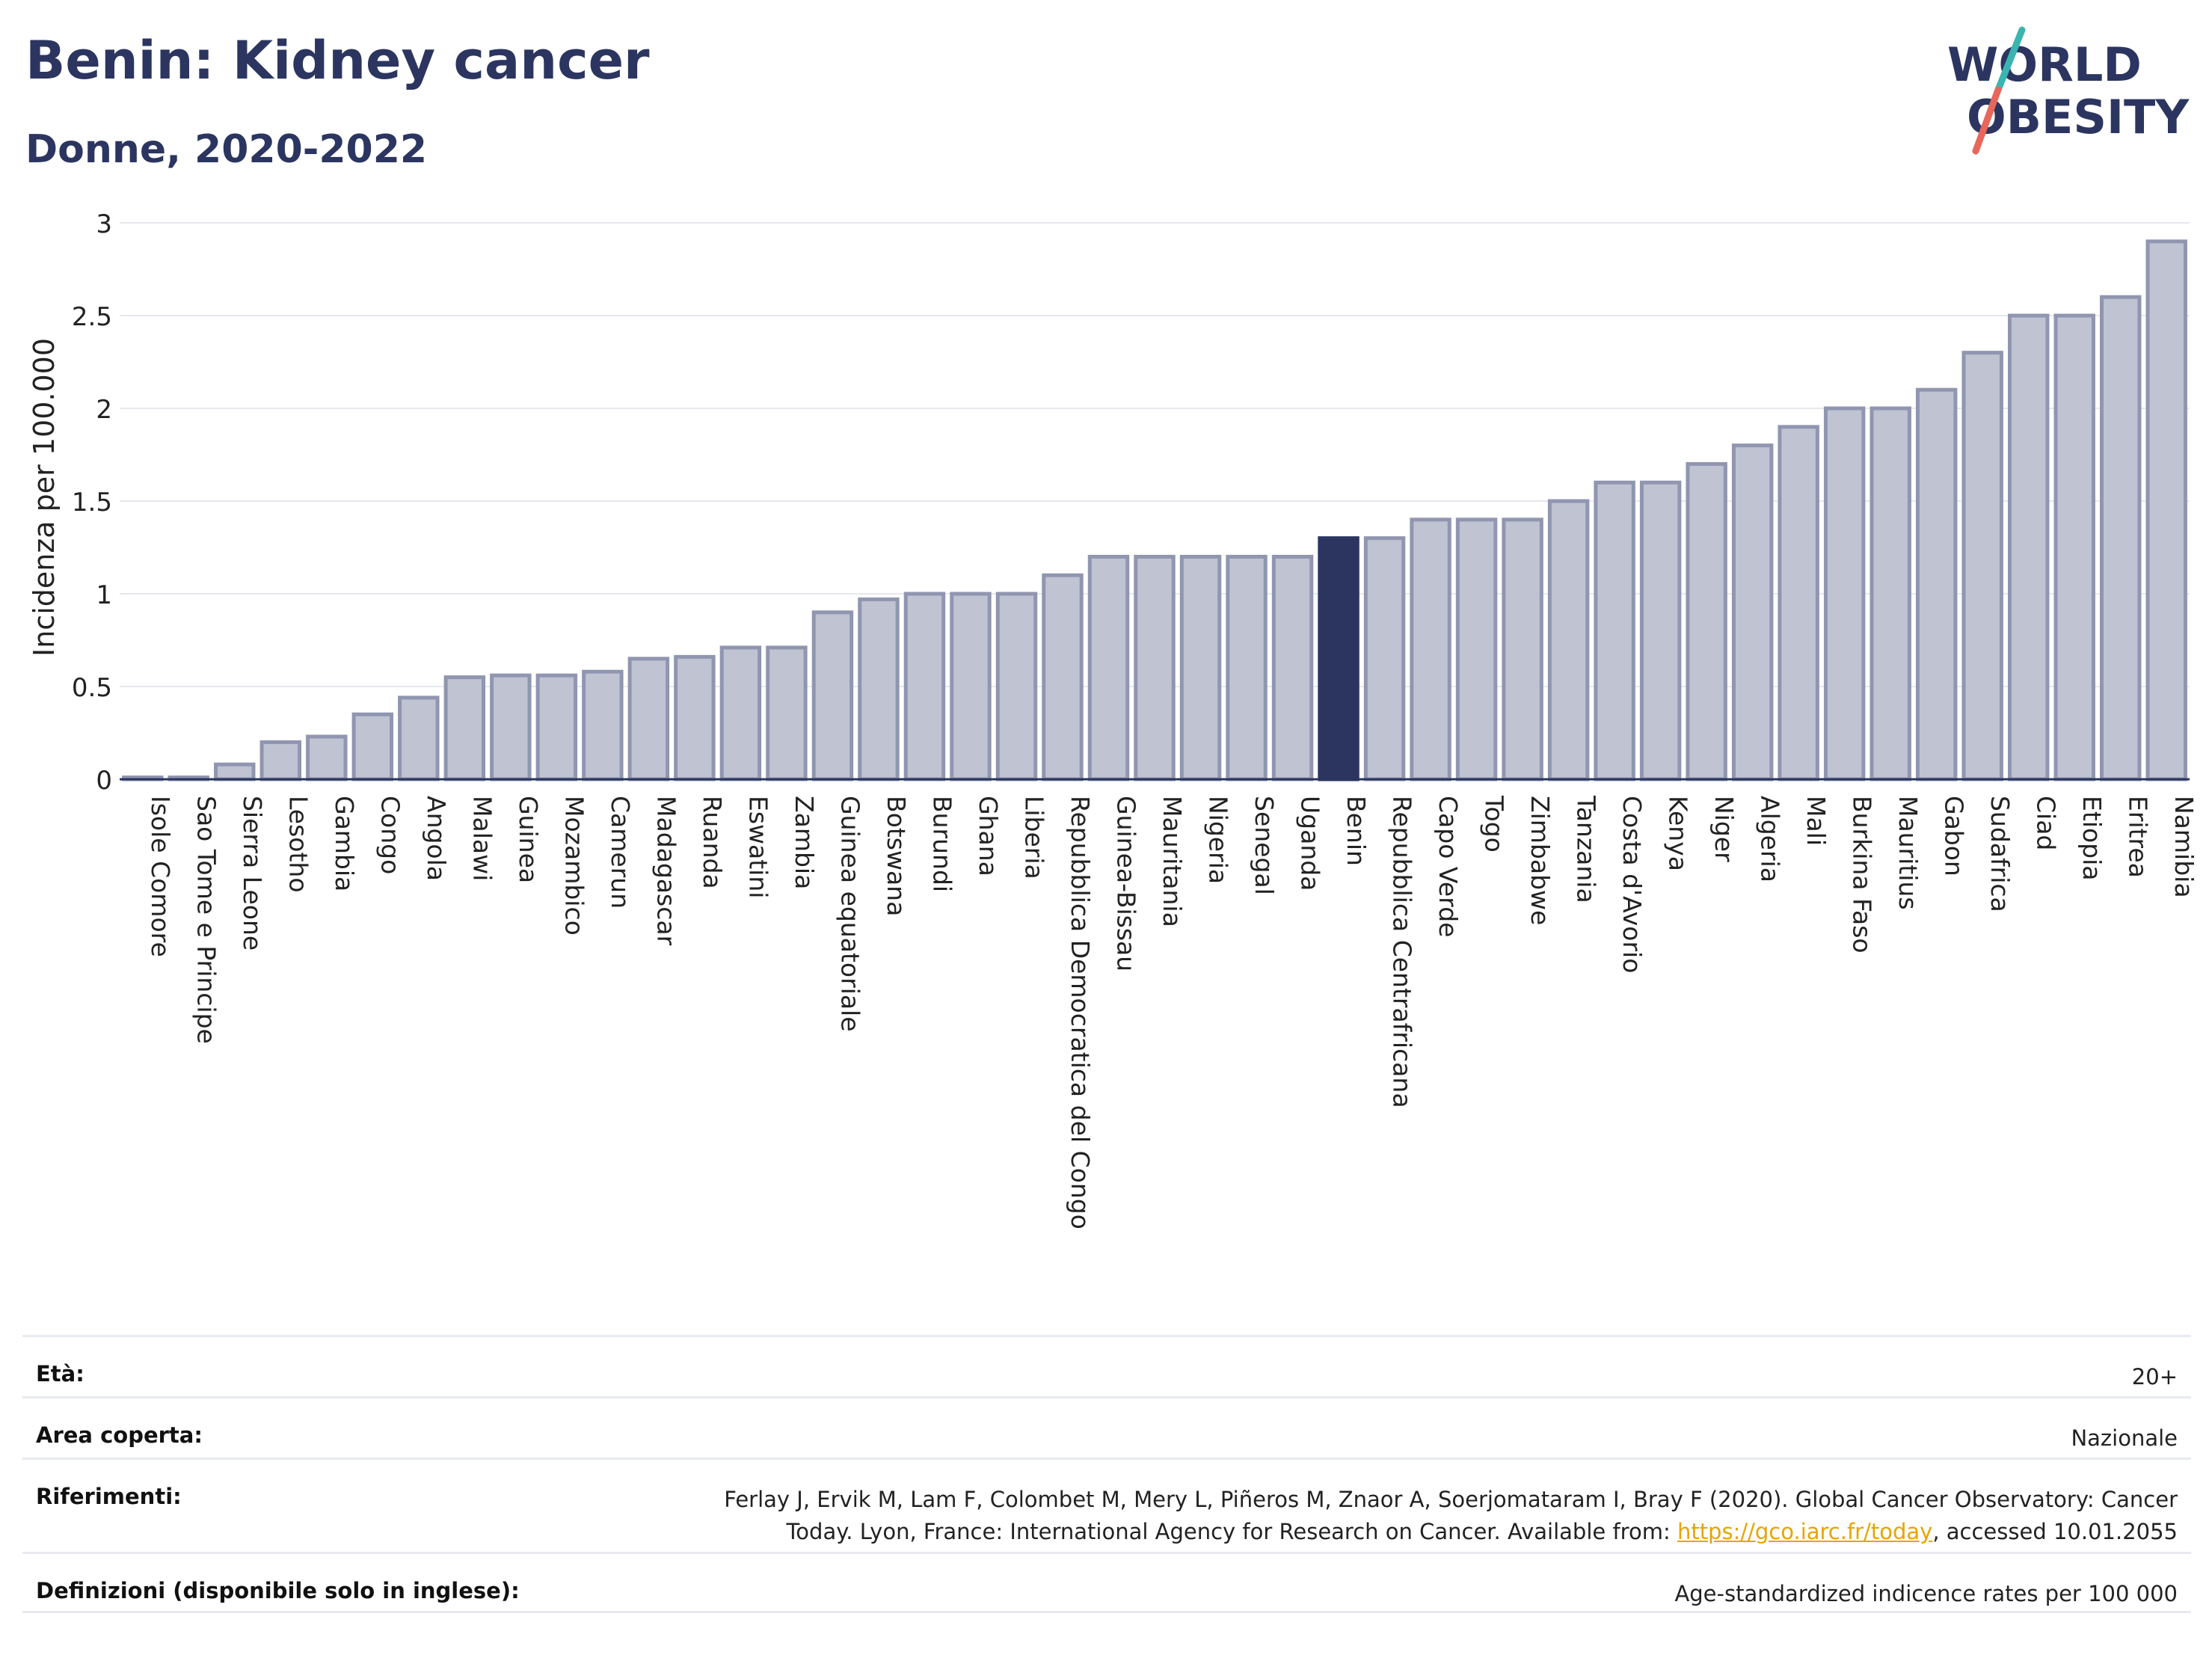 The width and height of the screenshot is (2212, 1655). I want to click on logo-slash-bottom, so click(1987, 120).